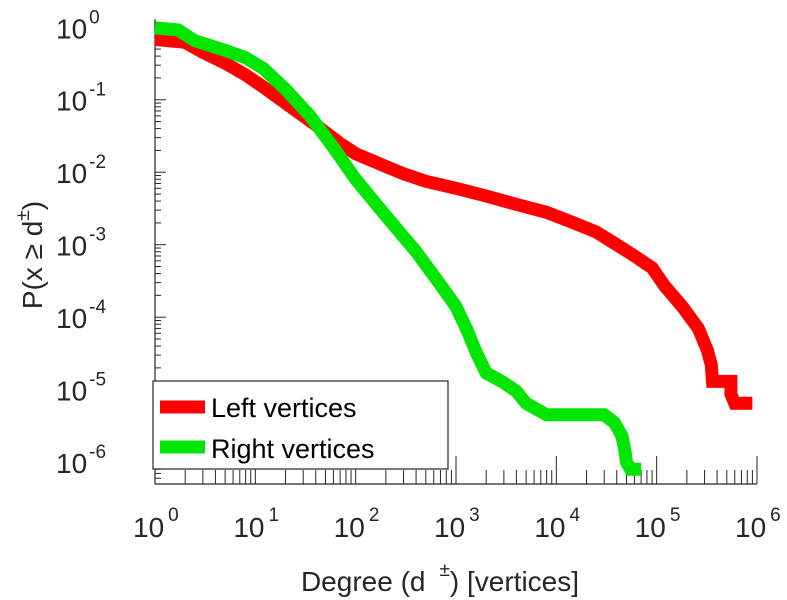 Image resolution: width=787 pixels, height=600 pixels. What do you see at coordinates (81, 170) in the screenshot?
I see `y-tick-label: 10 -2` at bounding box center [81, 170].